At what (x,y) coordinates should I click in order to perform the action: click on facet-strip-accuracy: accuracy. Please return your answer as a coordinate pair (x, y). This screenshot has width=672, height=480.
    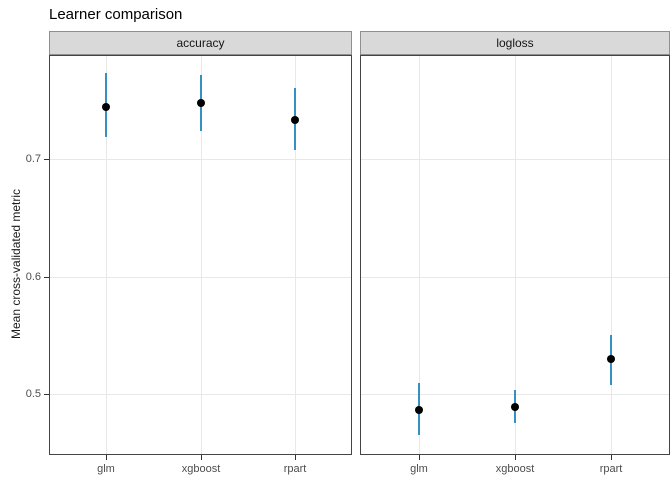
    Looking at the image, I should click on (200, 43).